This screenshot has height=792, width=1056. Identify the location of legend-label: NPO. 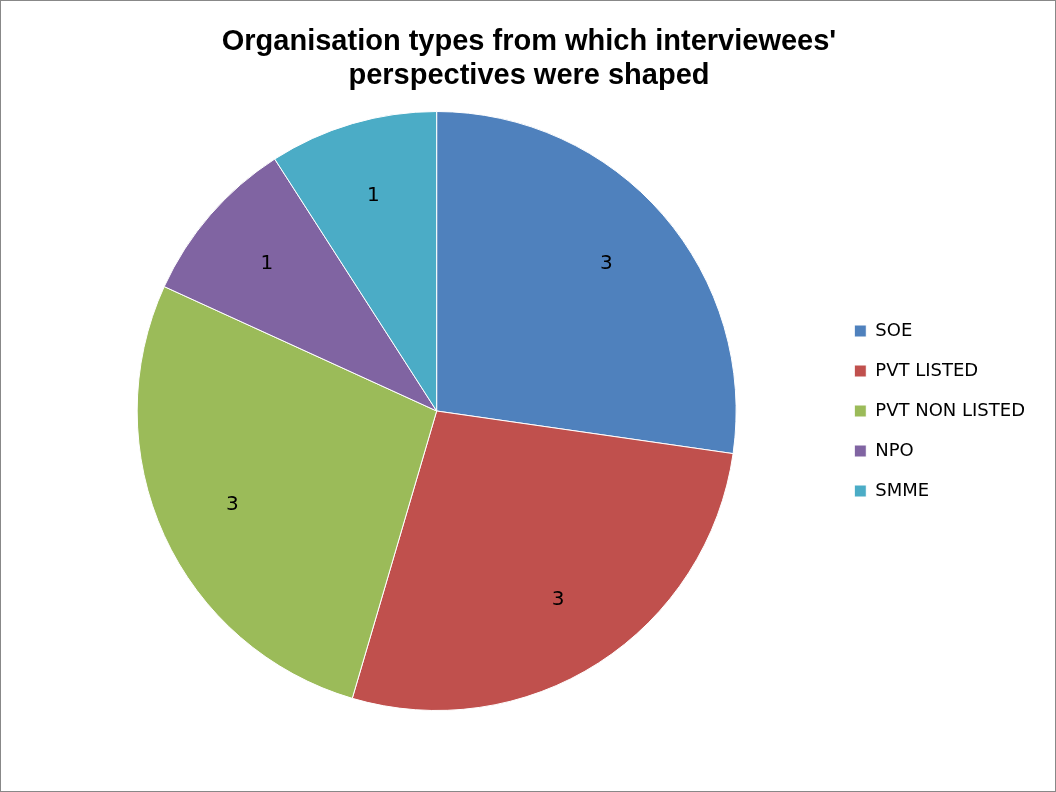
(894, 449).